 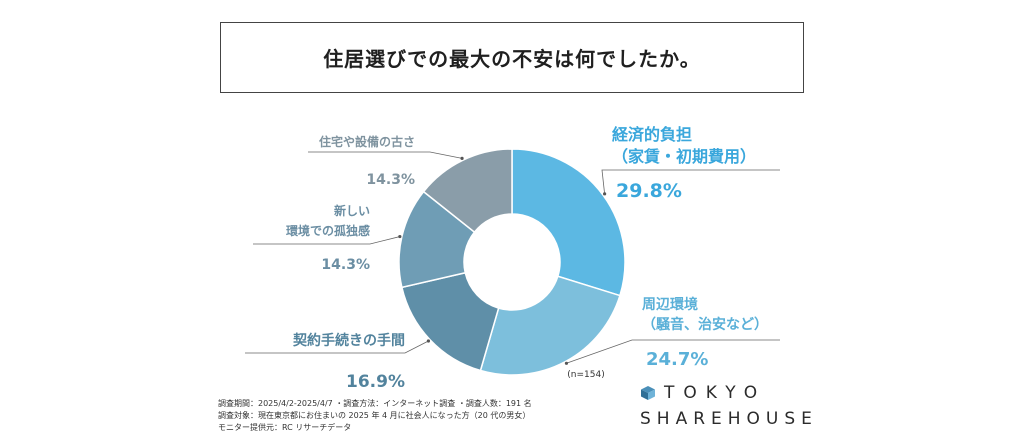 I want to click on title-box: 住居選びでの最大の不安は何でしたか。, so click(x=512, y=57).